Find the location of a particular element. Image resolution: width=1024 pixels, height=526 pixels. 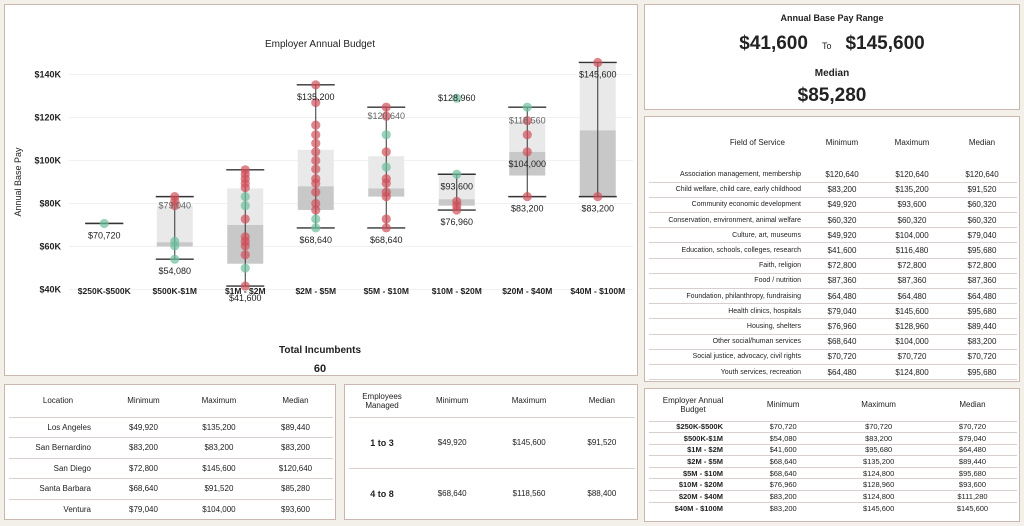

data-label: $70,720 is located at coordinates (104, 235).